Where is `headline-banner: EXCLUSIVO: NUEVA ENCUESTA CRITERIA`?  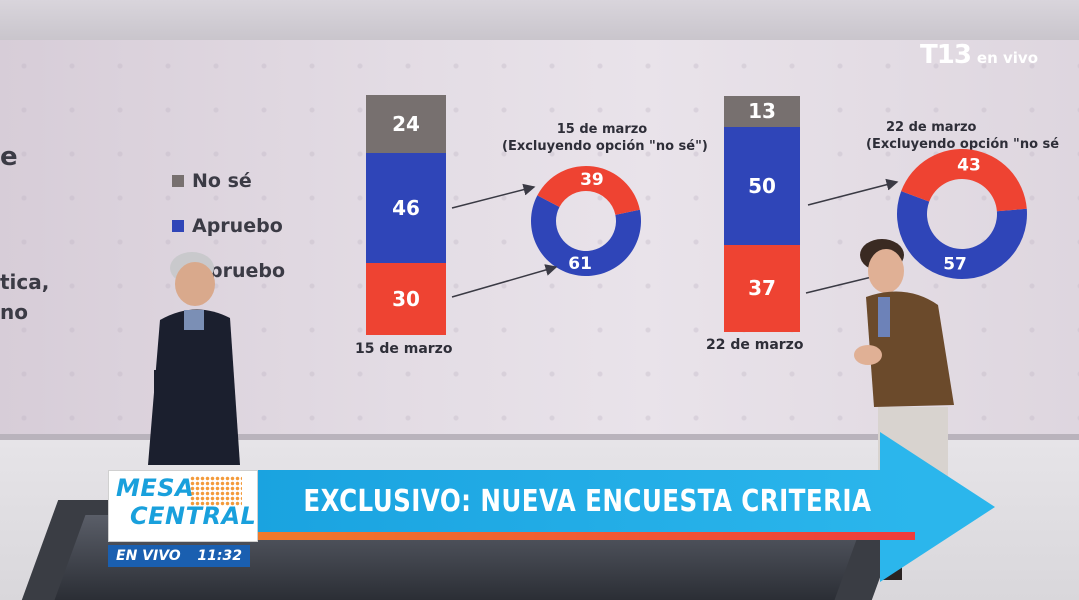
headline-banner: EXCLUSIVO: NUEVA ENCUESTA CRITERIA is located at coordinates (587, 501).